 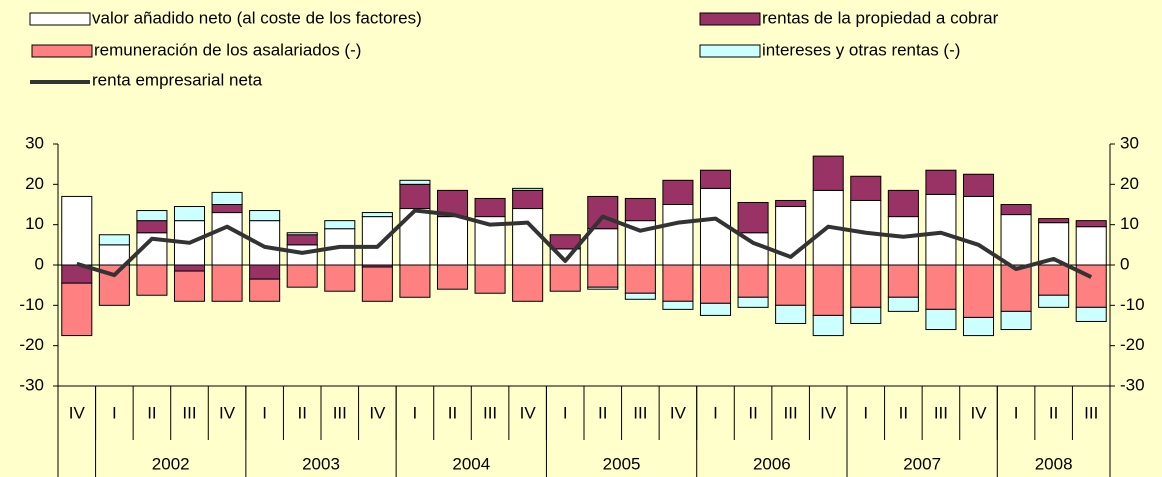 What do you see at coordinates (471, 463) in the screenshot?
I see `year-label: 2004` at bounding box center [471, 463].